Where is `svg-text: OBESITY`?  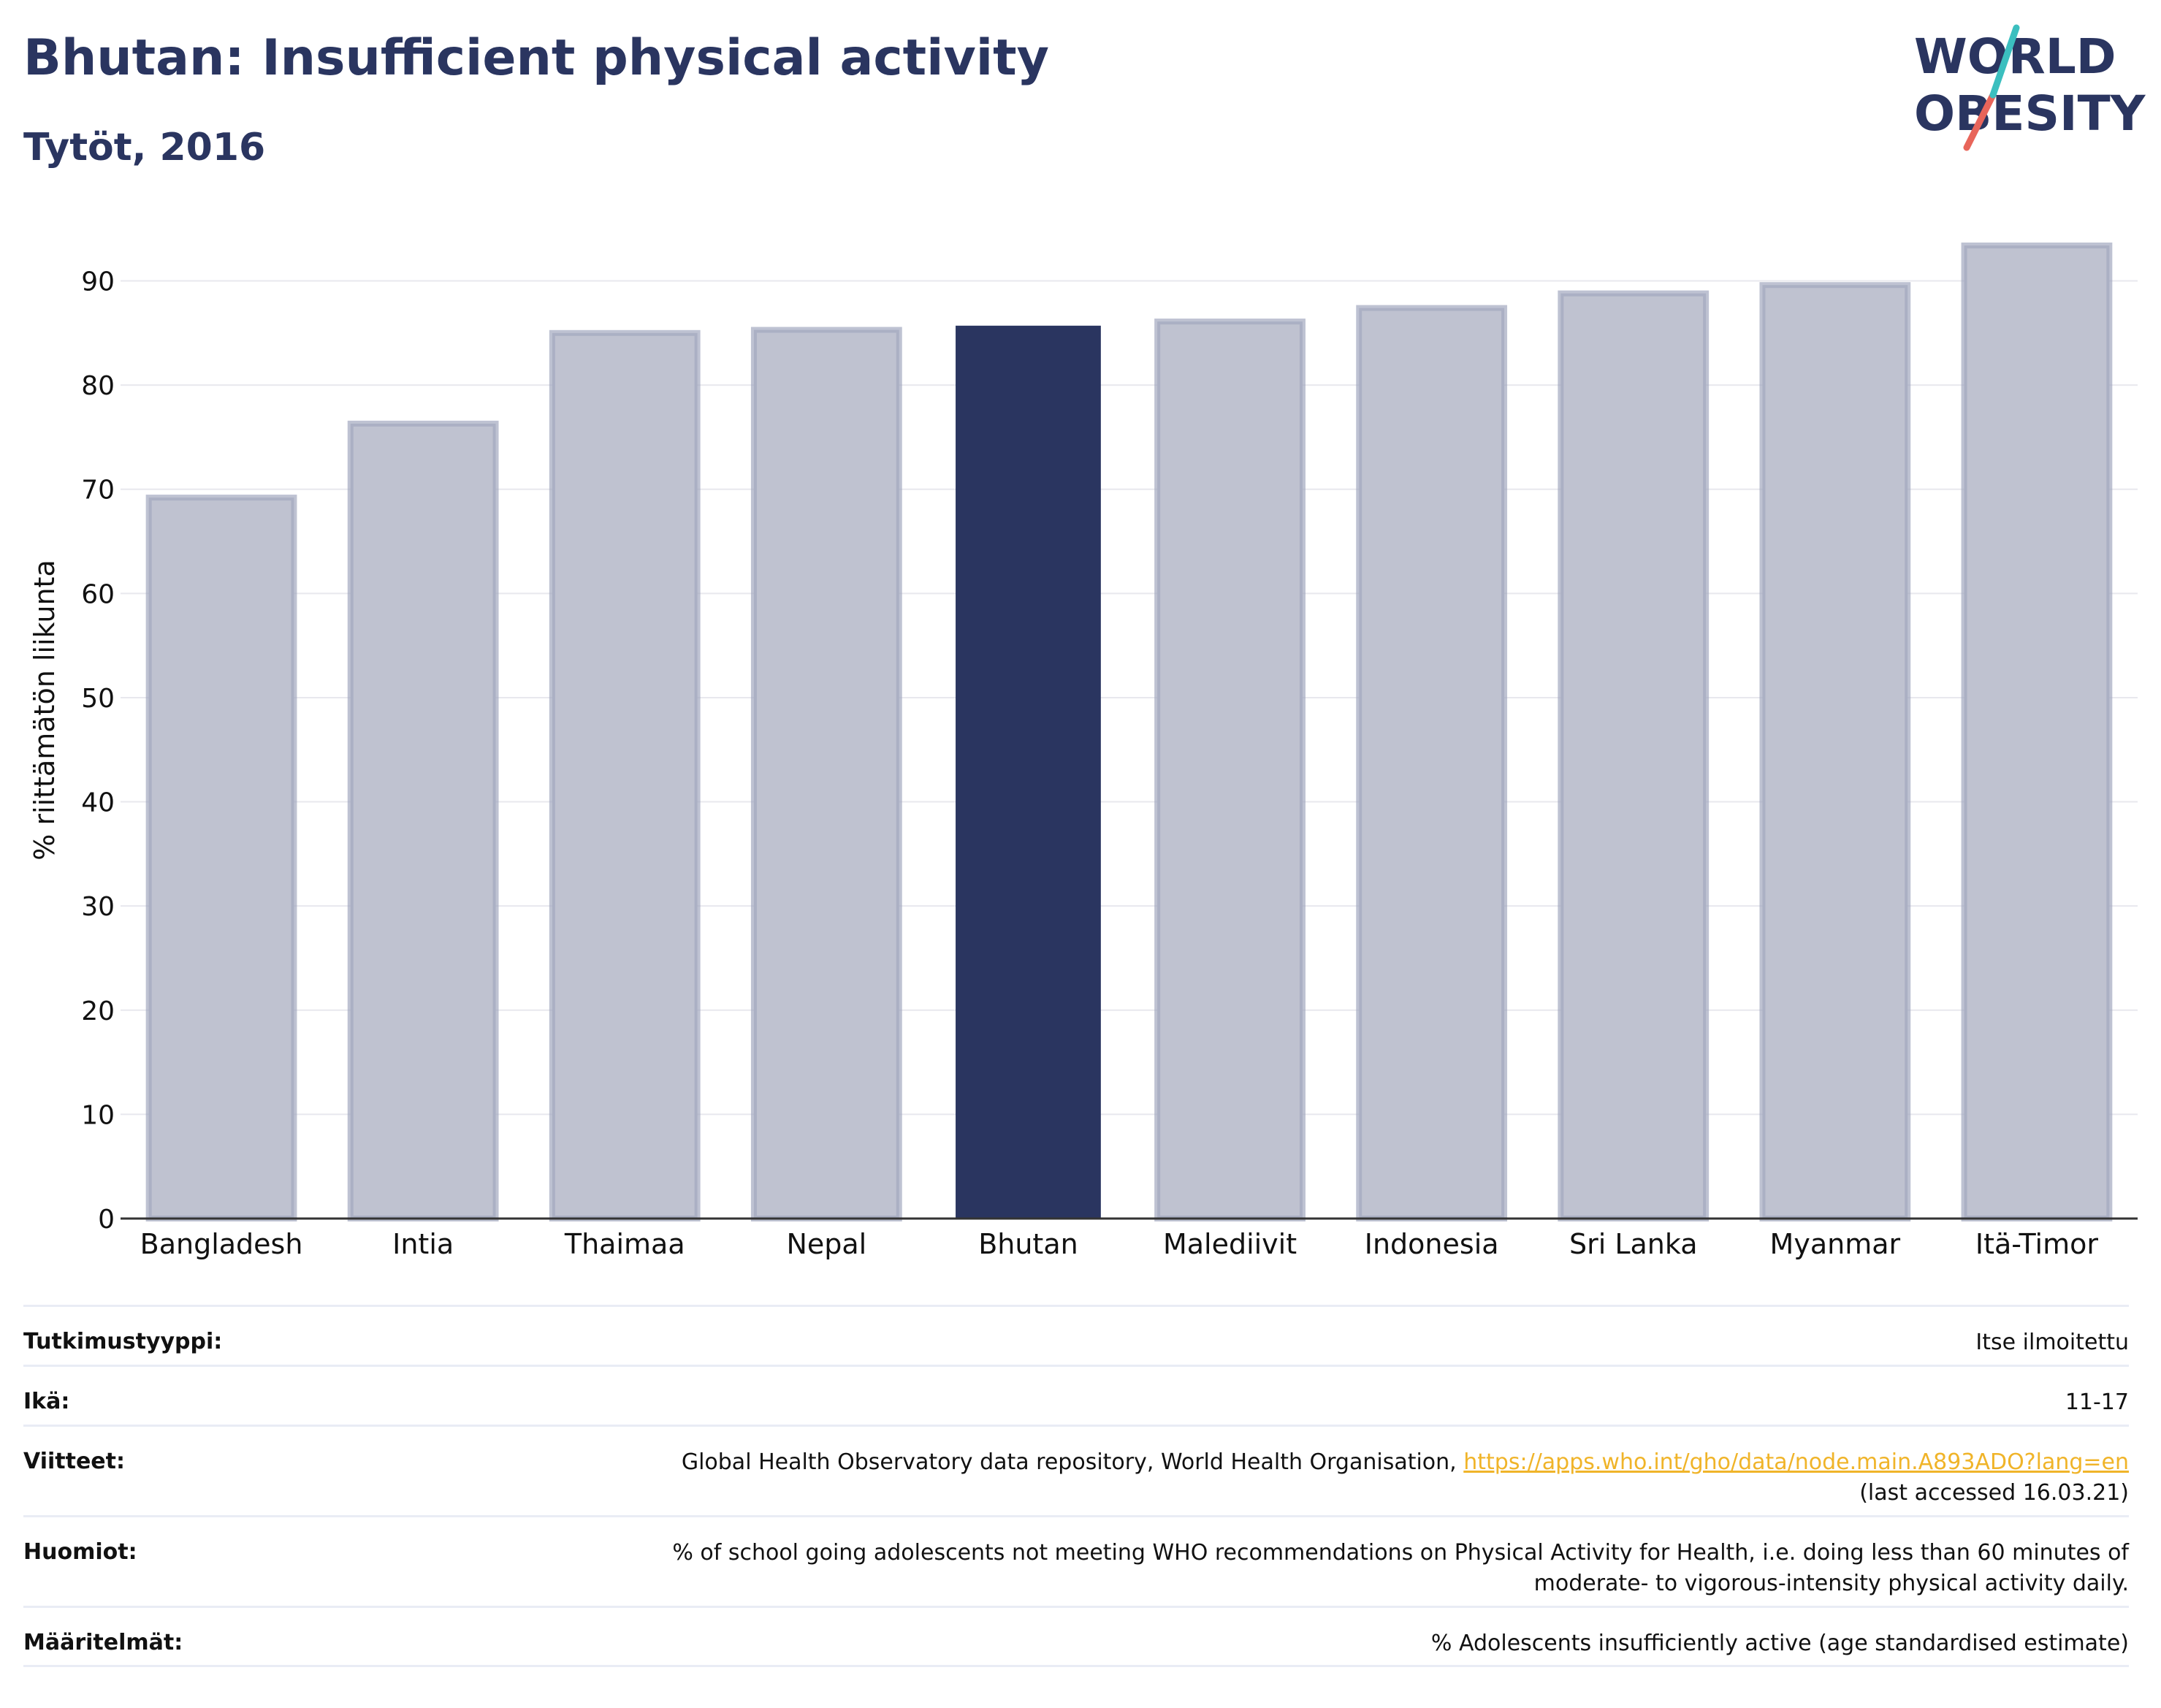 svg-text: OBESITY is located at coordinates (2030, 113).